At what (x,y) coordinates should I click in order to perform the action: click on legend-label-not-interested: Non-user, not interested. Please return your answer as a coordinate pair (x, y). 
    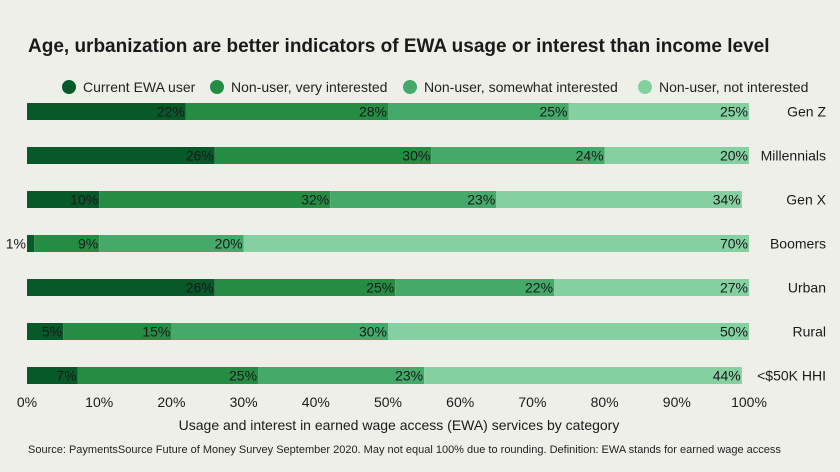
    Looking at the image, I should click on (734, 87).